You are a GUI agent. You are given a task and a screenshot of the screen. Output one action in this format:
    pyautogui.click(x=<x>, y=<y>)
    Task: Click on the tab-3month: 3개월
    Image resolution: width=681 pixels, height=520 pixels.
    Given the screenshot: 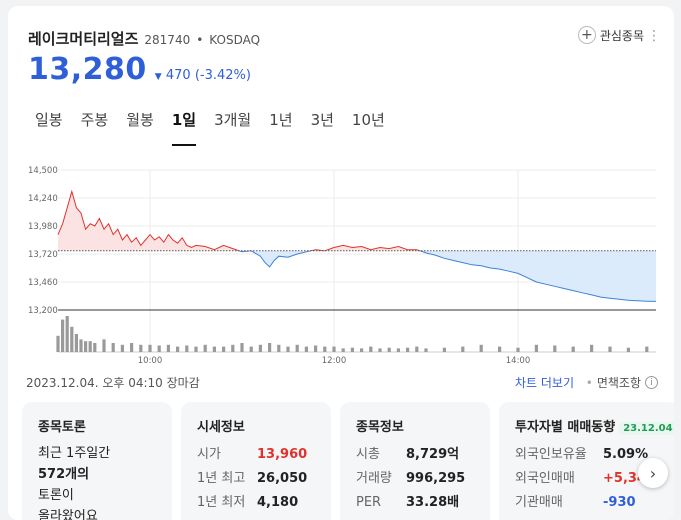 What is the action you would take?
    pyautogui.click(x=233, y=120)
    